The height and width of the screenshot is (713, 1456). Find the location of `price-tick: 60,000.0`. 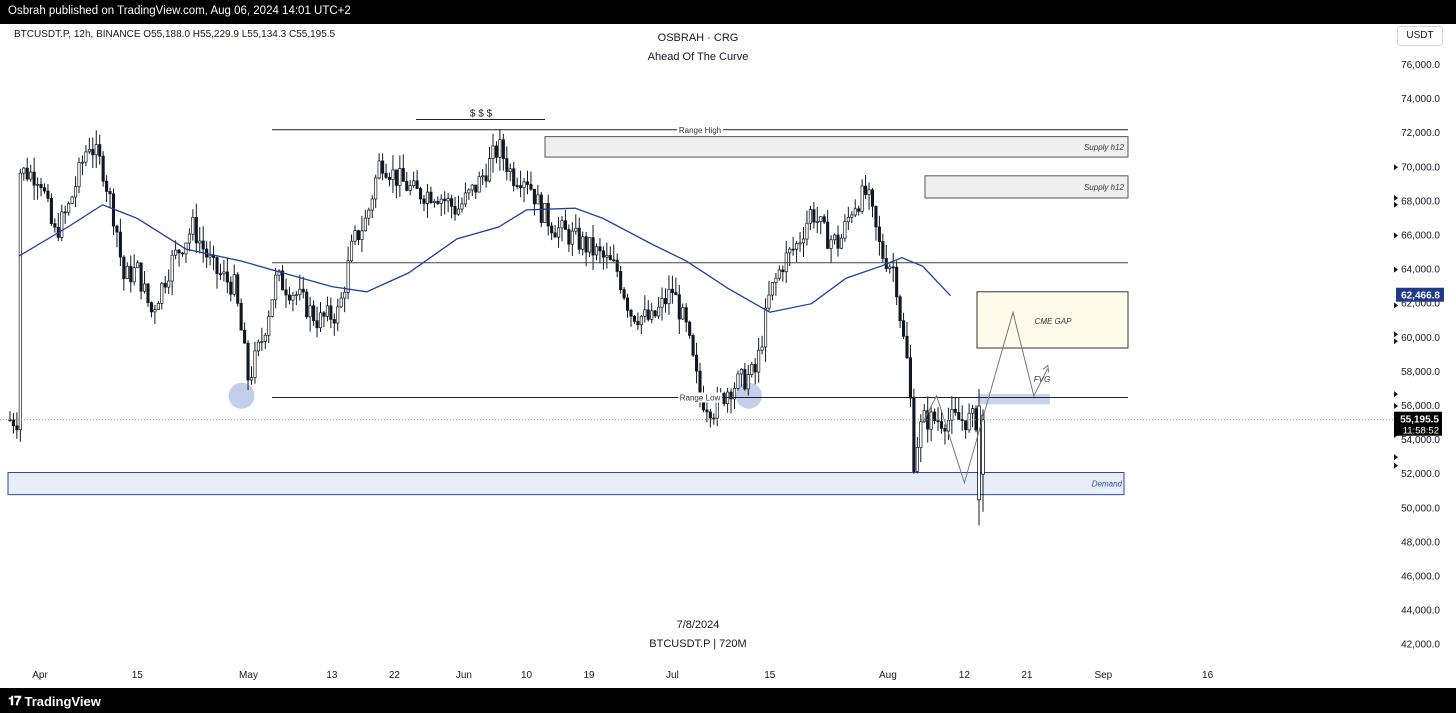

price-tick: 60,000.0 is located at coordinates (1420, 338).